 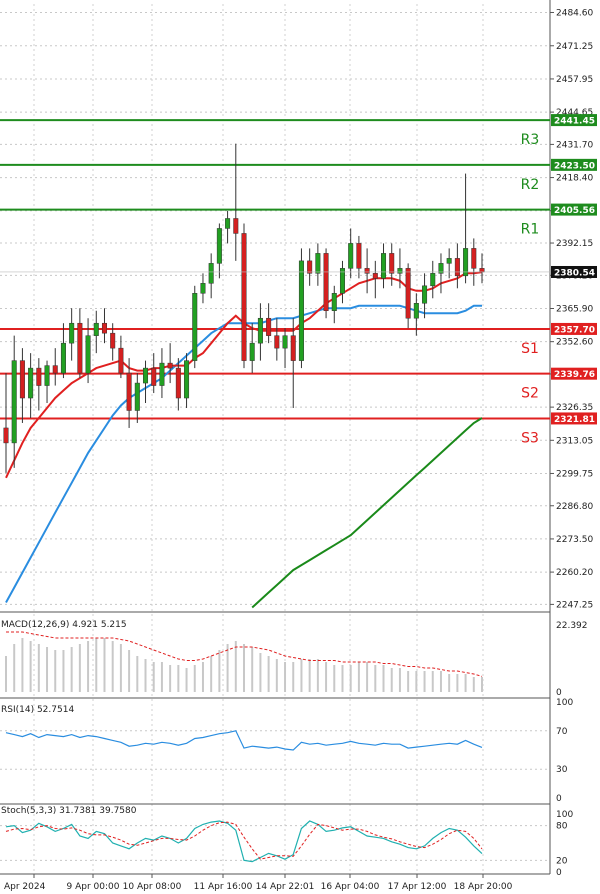 I want to click on stoch-tick-label: 0, so click(x=559, y=873).